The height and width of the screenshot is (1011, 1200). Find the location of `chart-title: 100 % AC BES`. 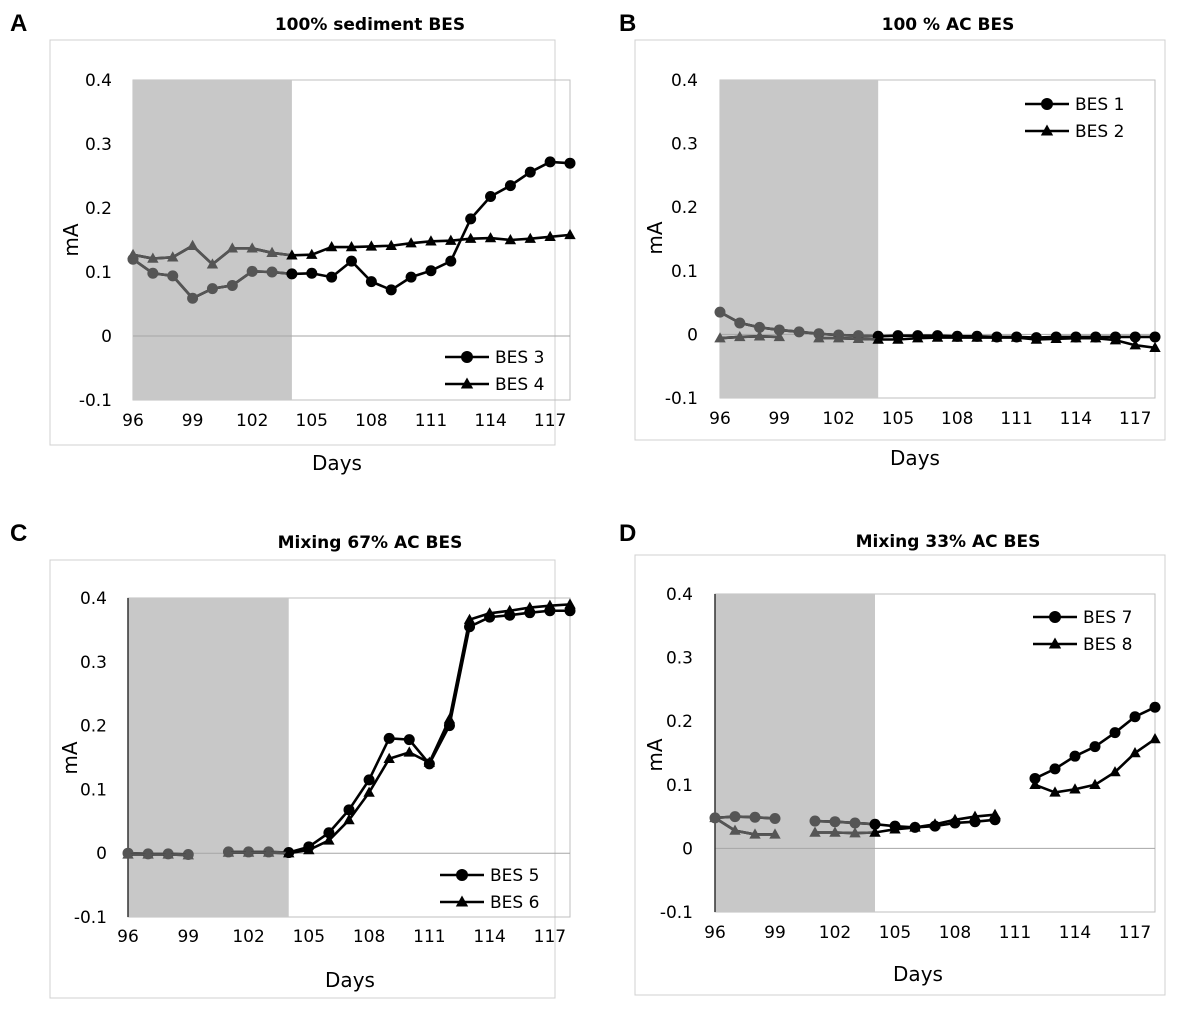

chart-title: 100 % AC BES is located at coordinates (948, 25).